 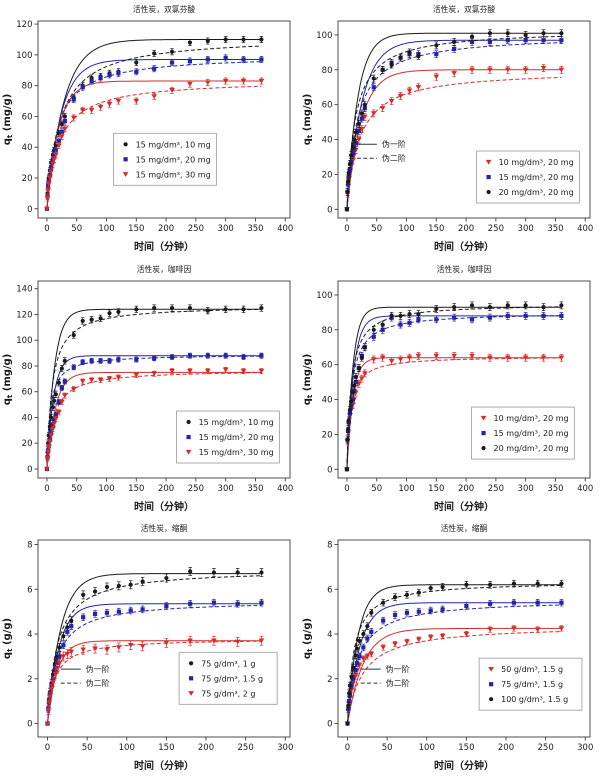 I want to click on legend-label: 10 mg/dm³, 20 mg, so click(x=531, y=418).